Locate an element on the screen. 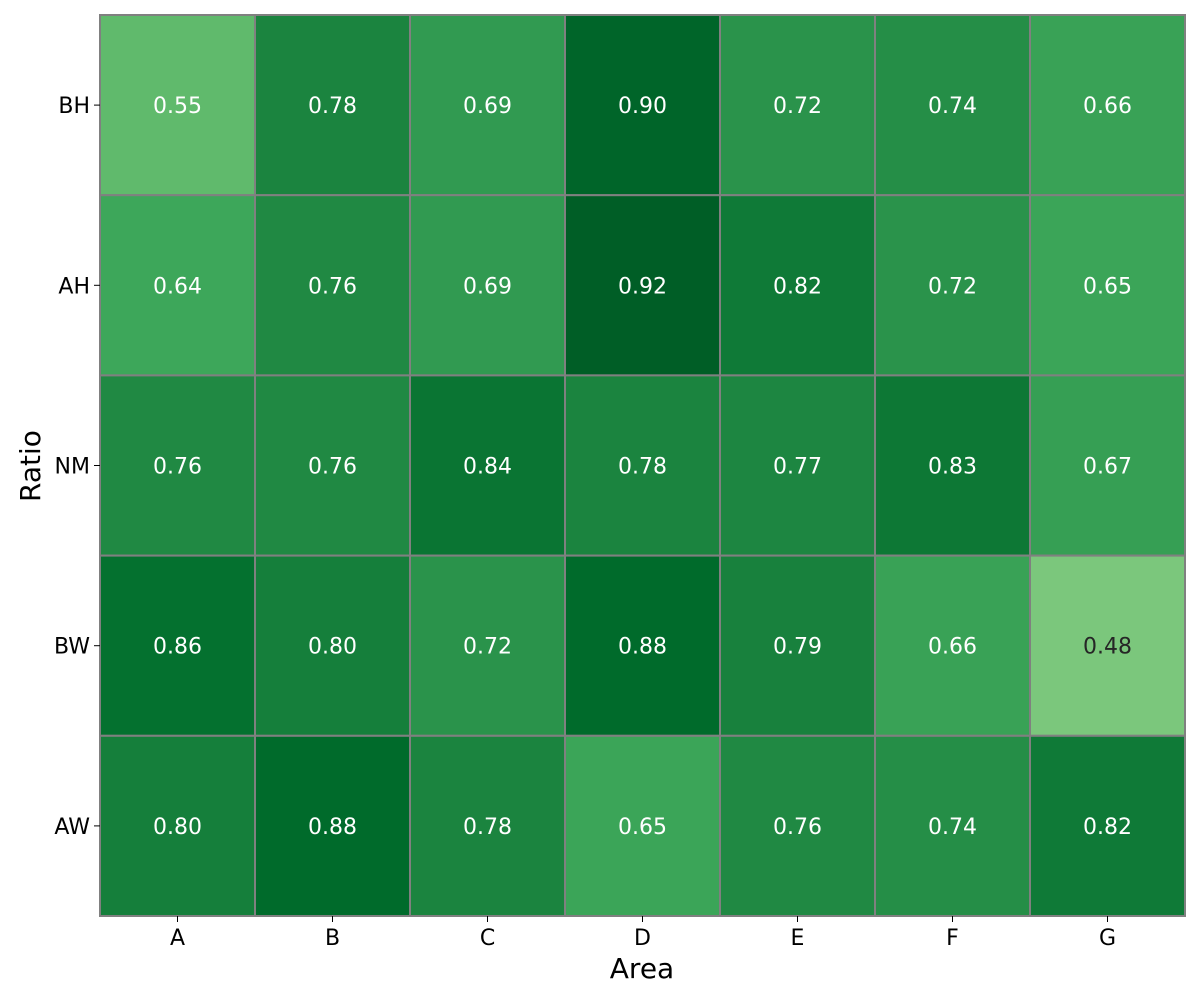 The width and height of the screenshot is (1200, 1000). x-tick-label: E is located at coordinates (798, 938).